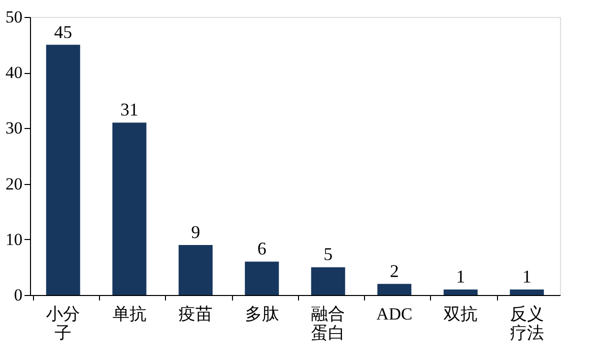  What do you see at coordinates (14, 128) in the screenshot?
I see `y-tick-label: 30` at bounding box center [14, 128].